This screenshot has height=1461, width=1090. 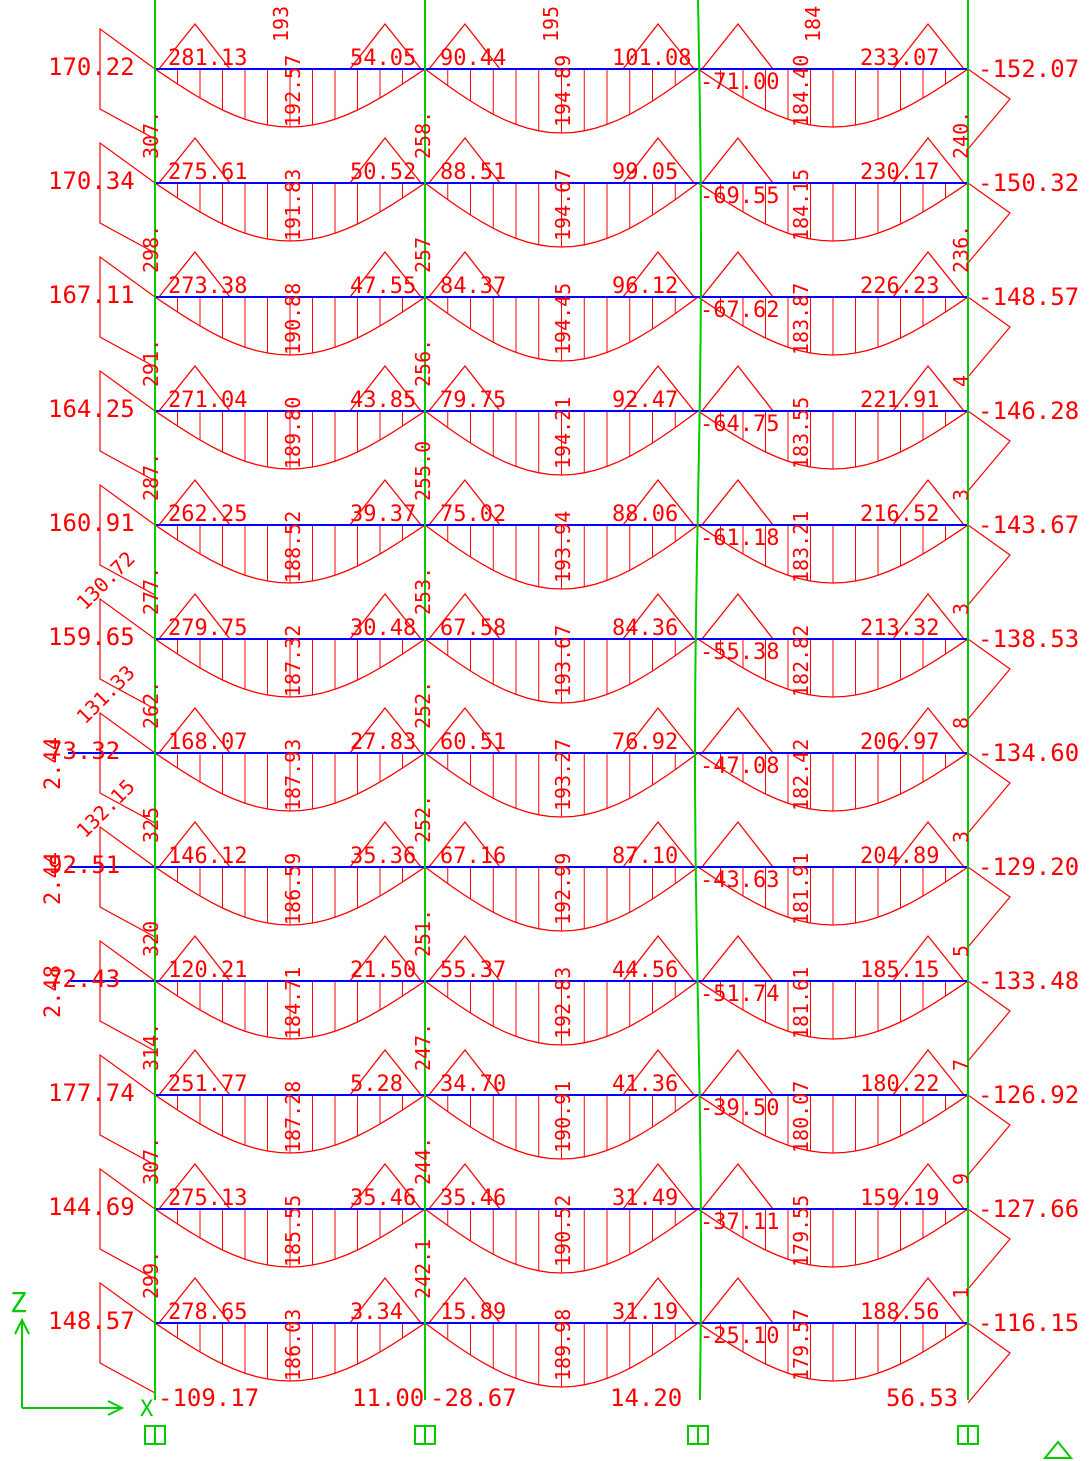 I want to click on right-end-moment-f5: -143.67, so click(x=1028, y=525).